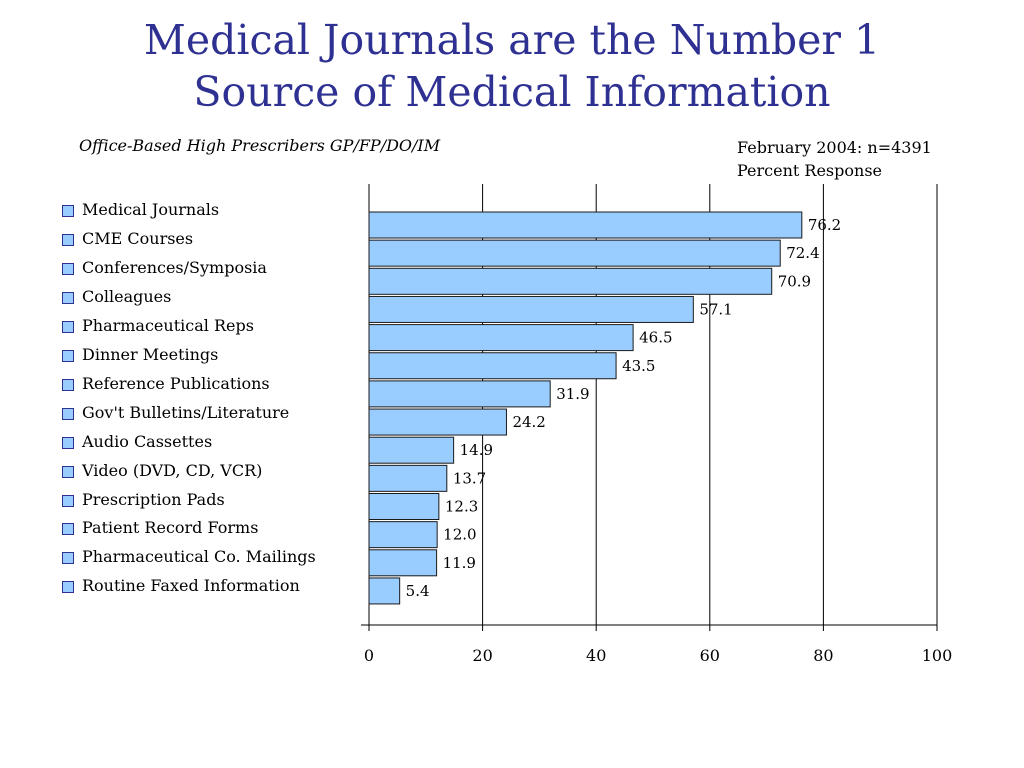 This screenshot has height=768, width=1024. I want to click on data-label: 31.9, so click(572, 394).